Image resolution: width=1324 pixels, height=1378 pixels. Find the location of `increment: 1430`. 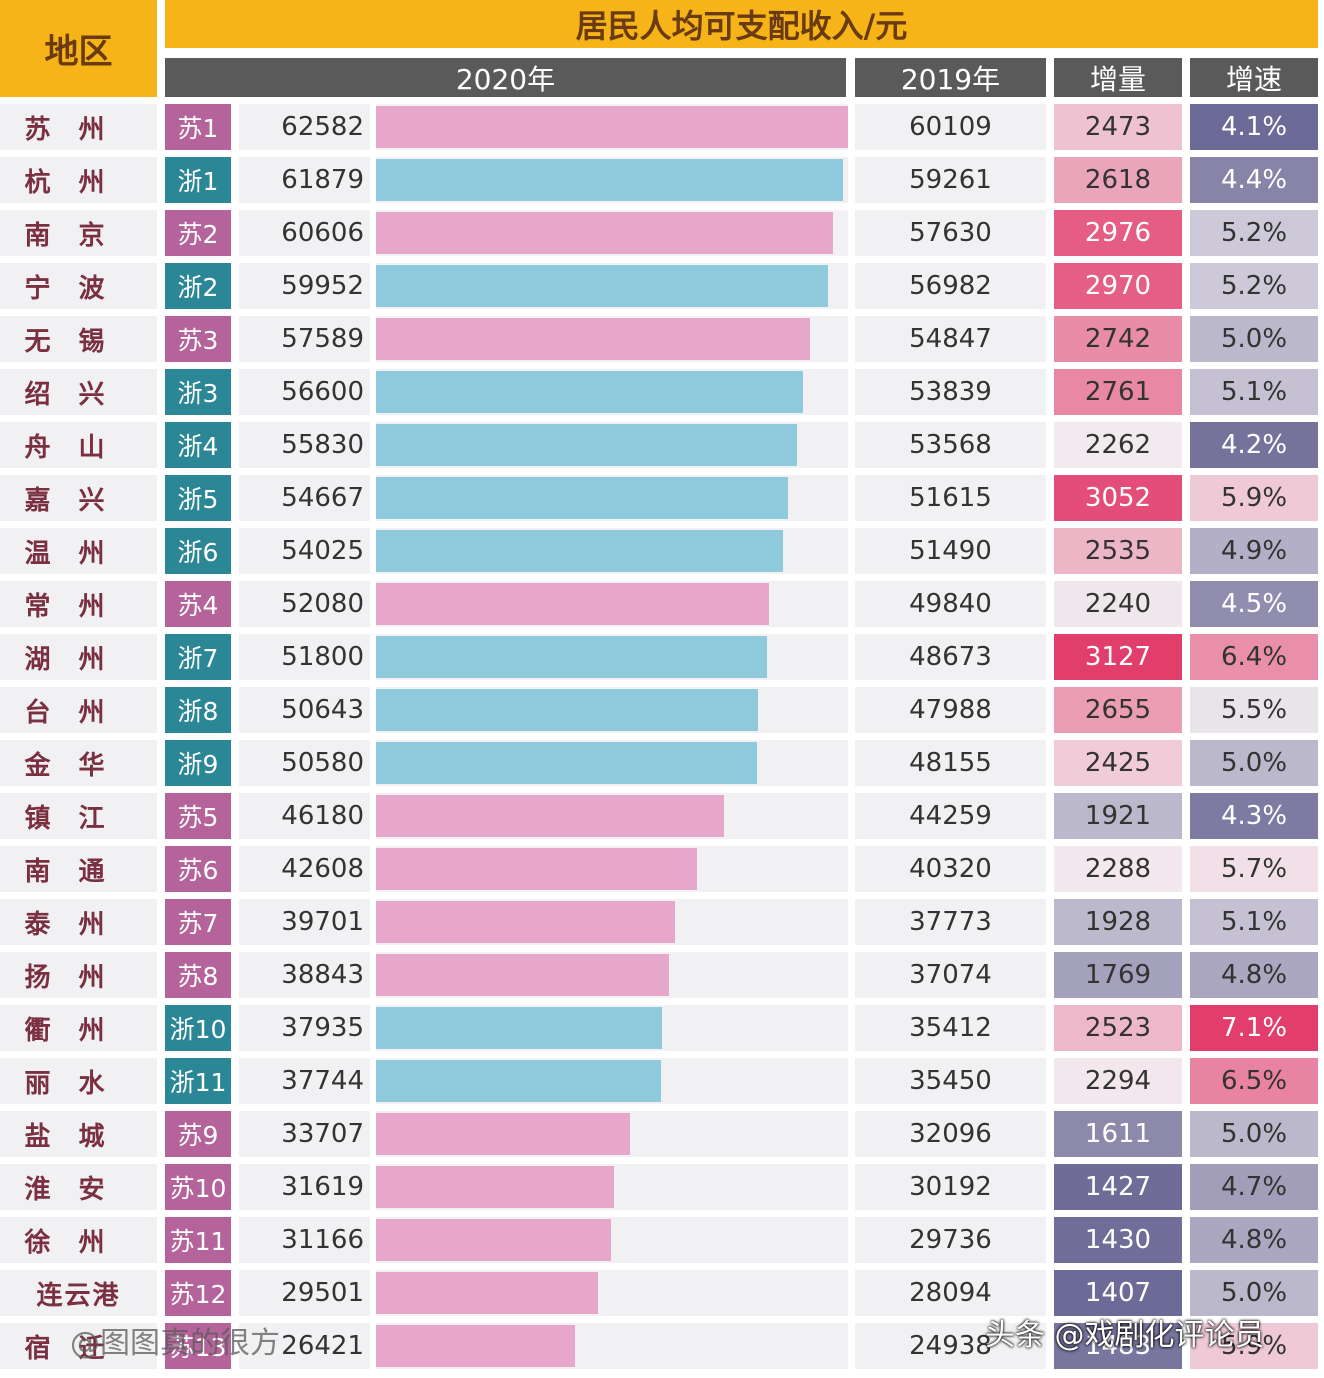

increment: 1430 is located at coordinates (1118, 1240).